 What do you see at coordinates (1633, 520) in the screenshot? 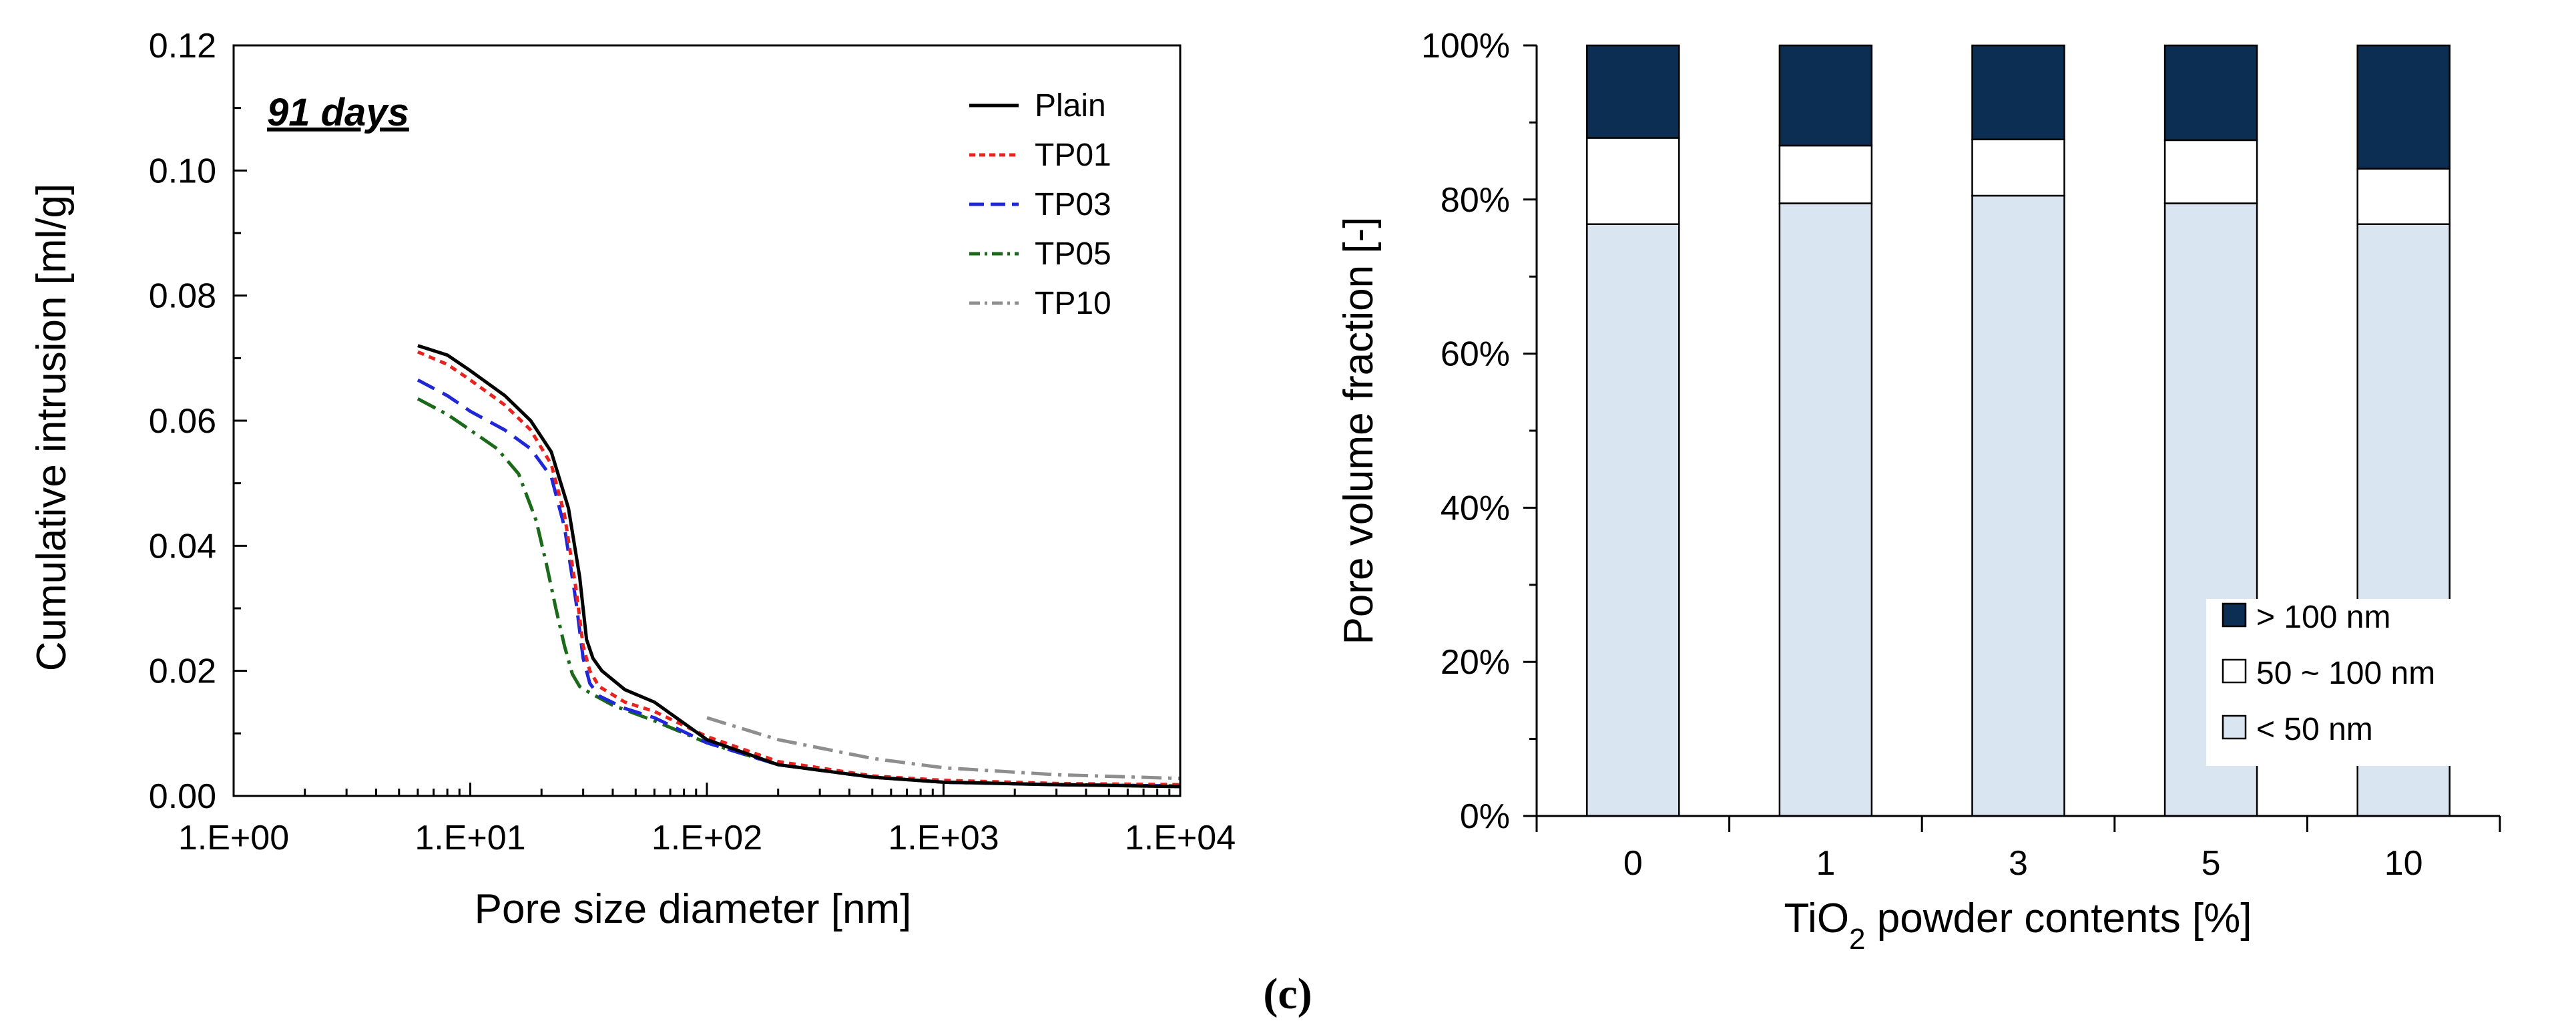
I see `bar-segment-0-50-nm` at bounding box center [1633, 520].